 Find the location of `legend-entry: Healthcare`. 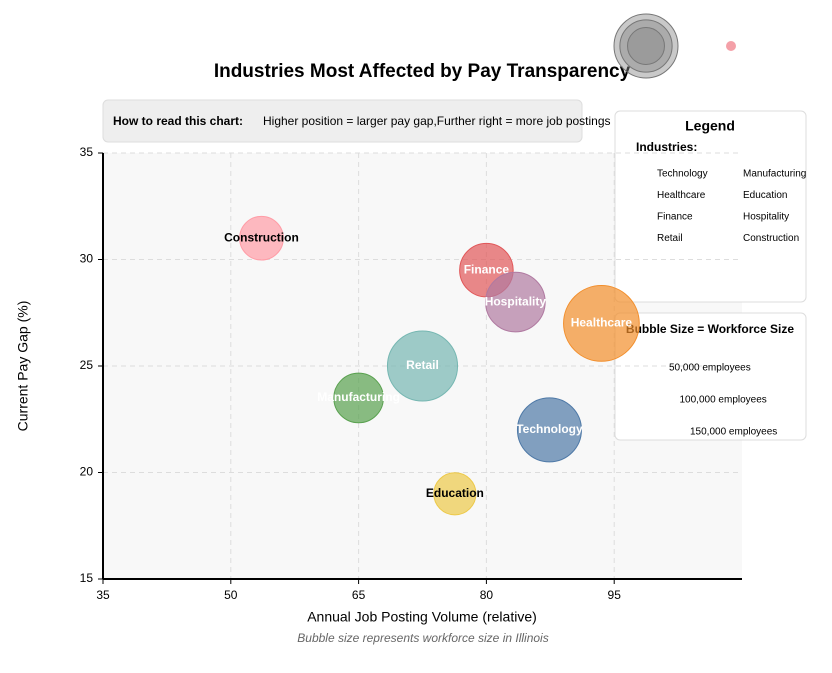

legend-entry: Healthcare is located at coordinates (681, 195).